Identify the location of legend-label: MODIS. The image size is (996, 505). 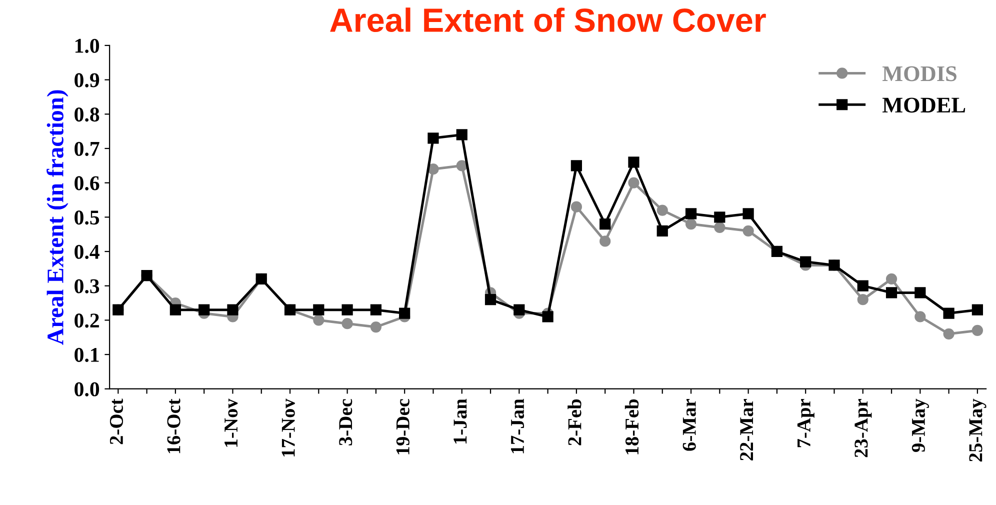
(919, 74).